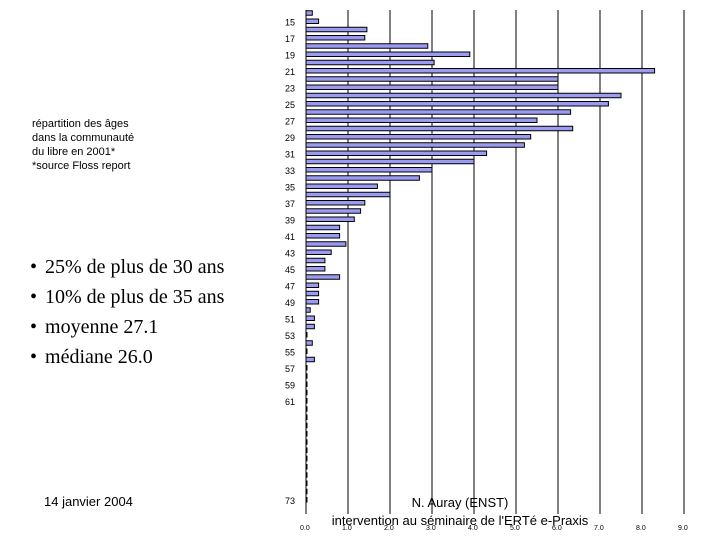 The width and height of the screenshot is (720, 540). Describe the element at coordinates (290, 55) in the screenshot. I see `y-tick-label: 19` at that location.